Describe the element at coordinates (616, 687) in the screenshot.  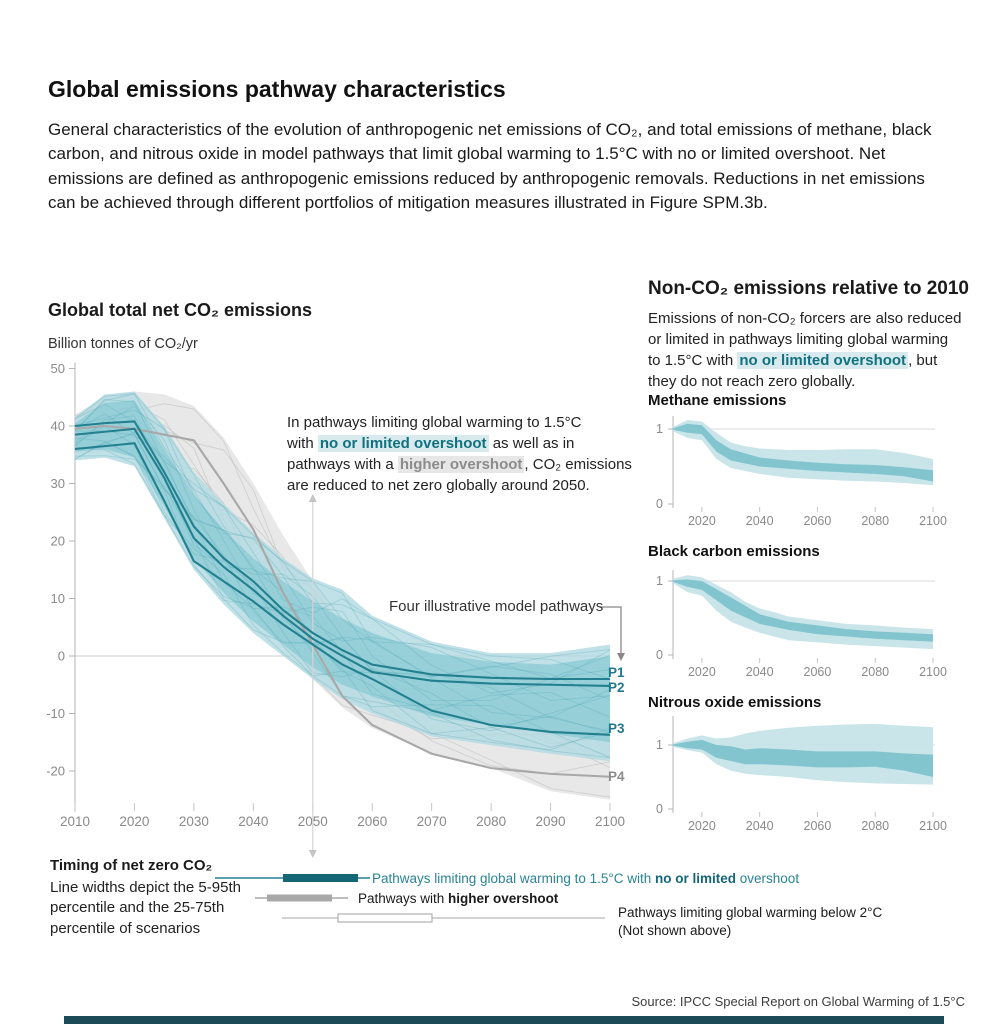
I see `pathway-label-p2: P2` at that location.